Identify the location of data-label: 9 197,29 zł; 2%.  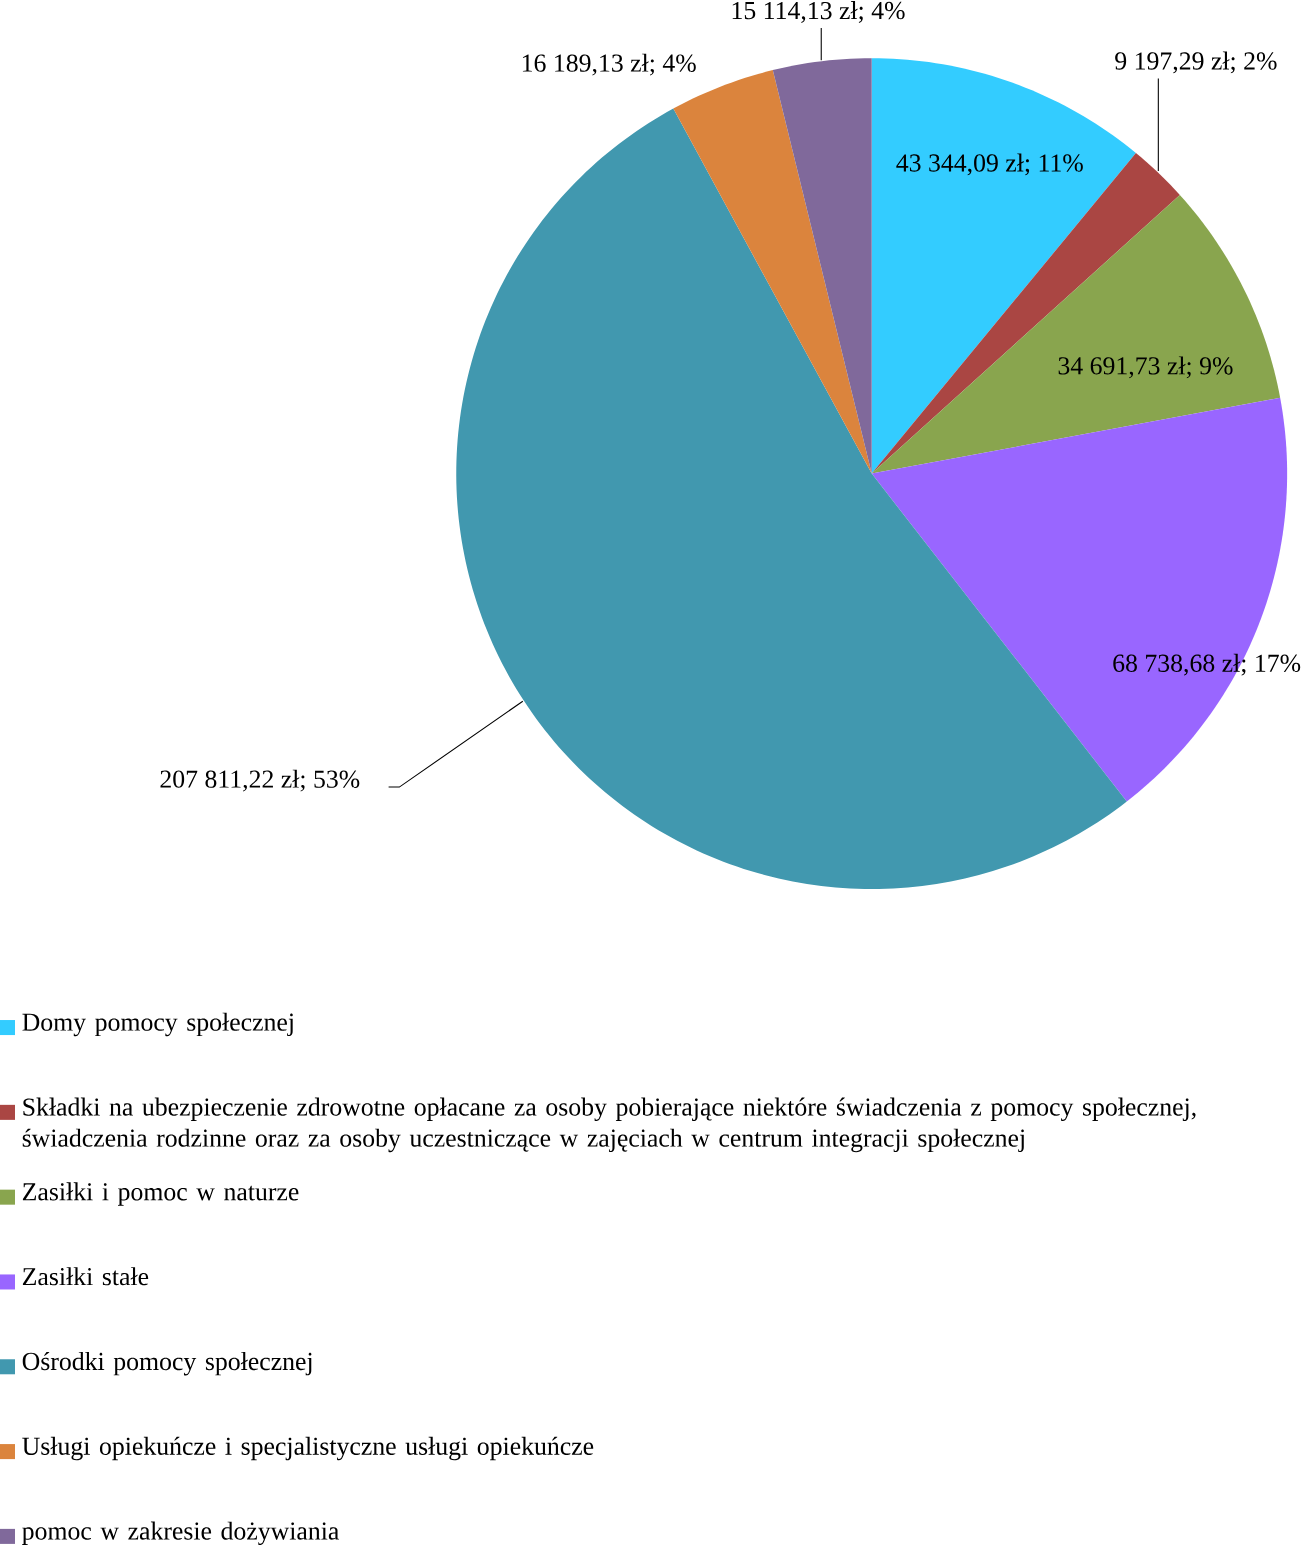
(1196, 62).